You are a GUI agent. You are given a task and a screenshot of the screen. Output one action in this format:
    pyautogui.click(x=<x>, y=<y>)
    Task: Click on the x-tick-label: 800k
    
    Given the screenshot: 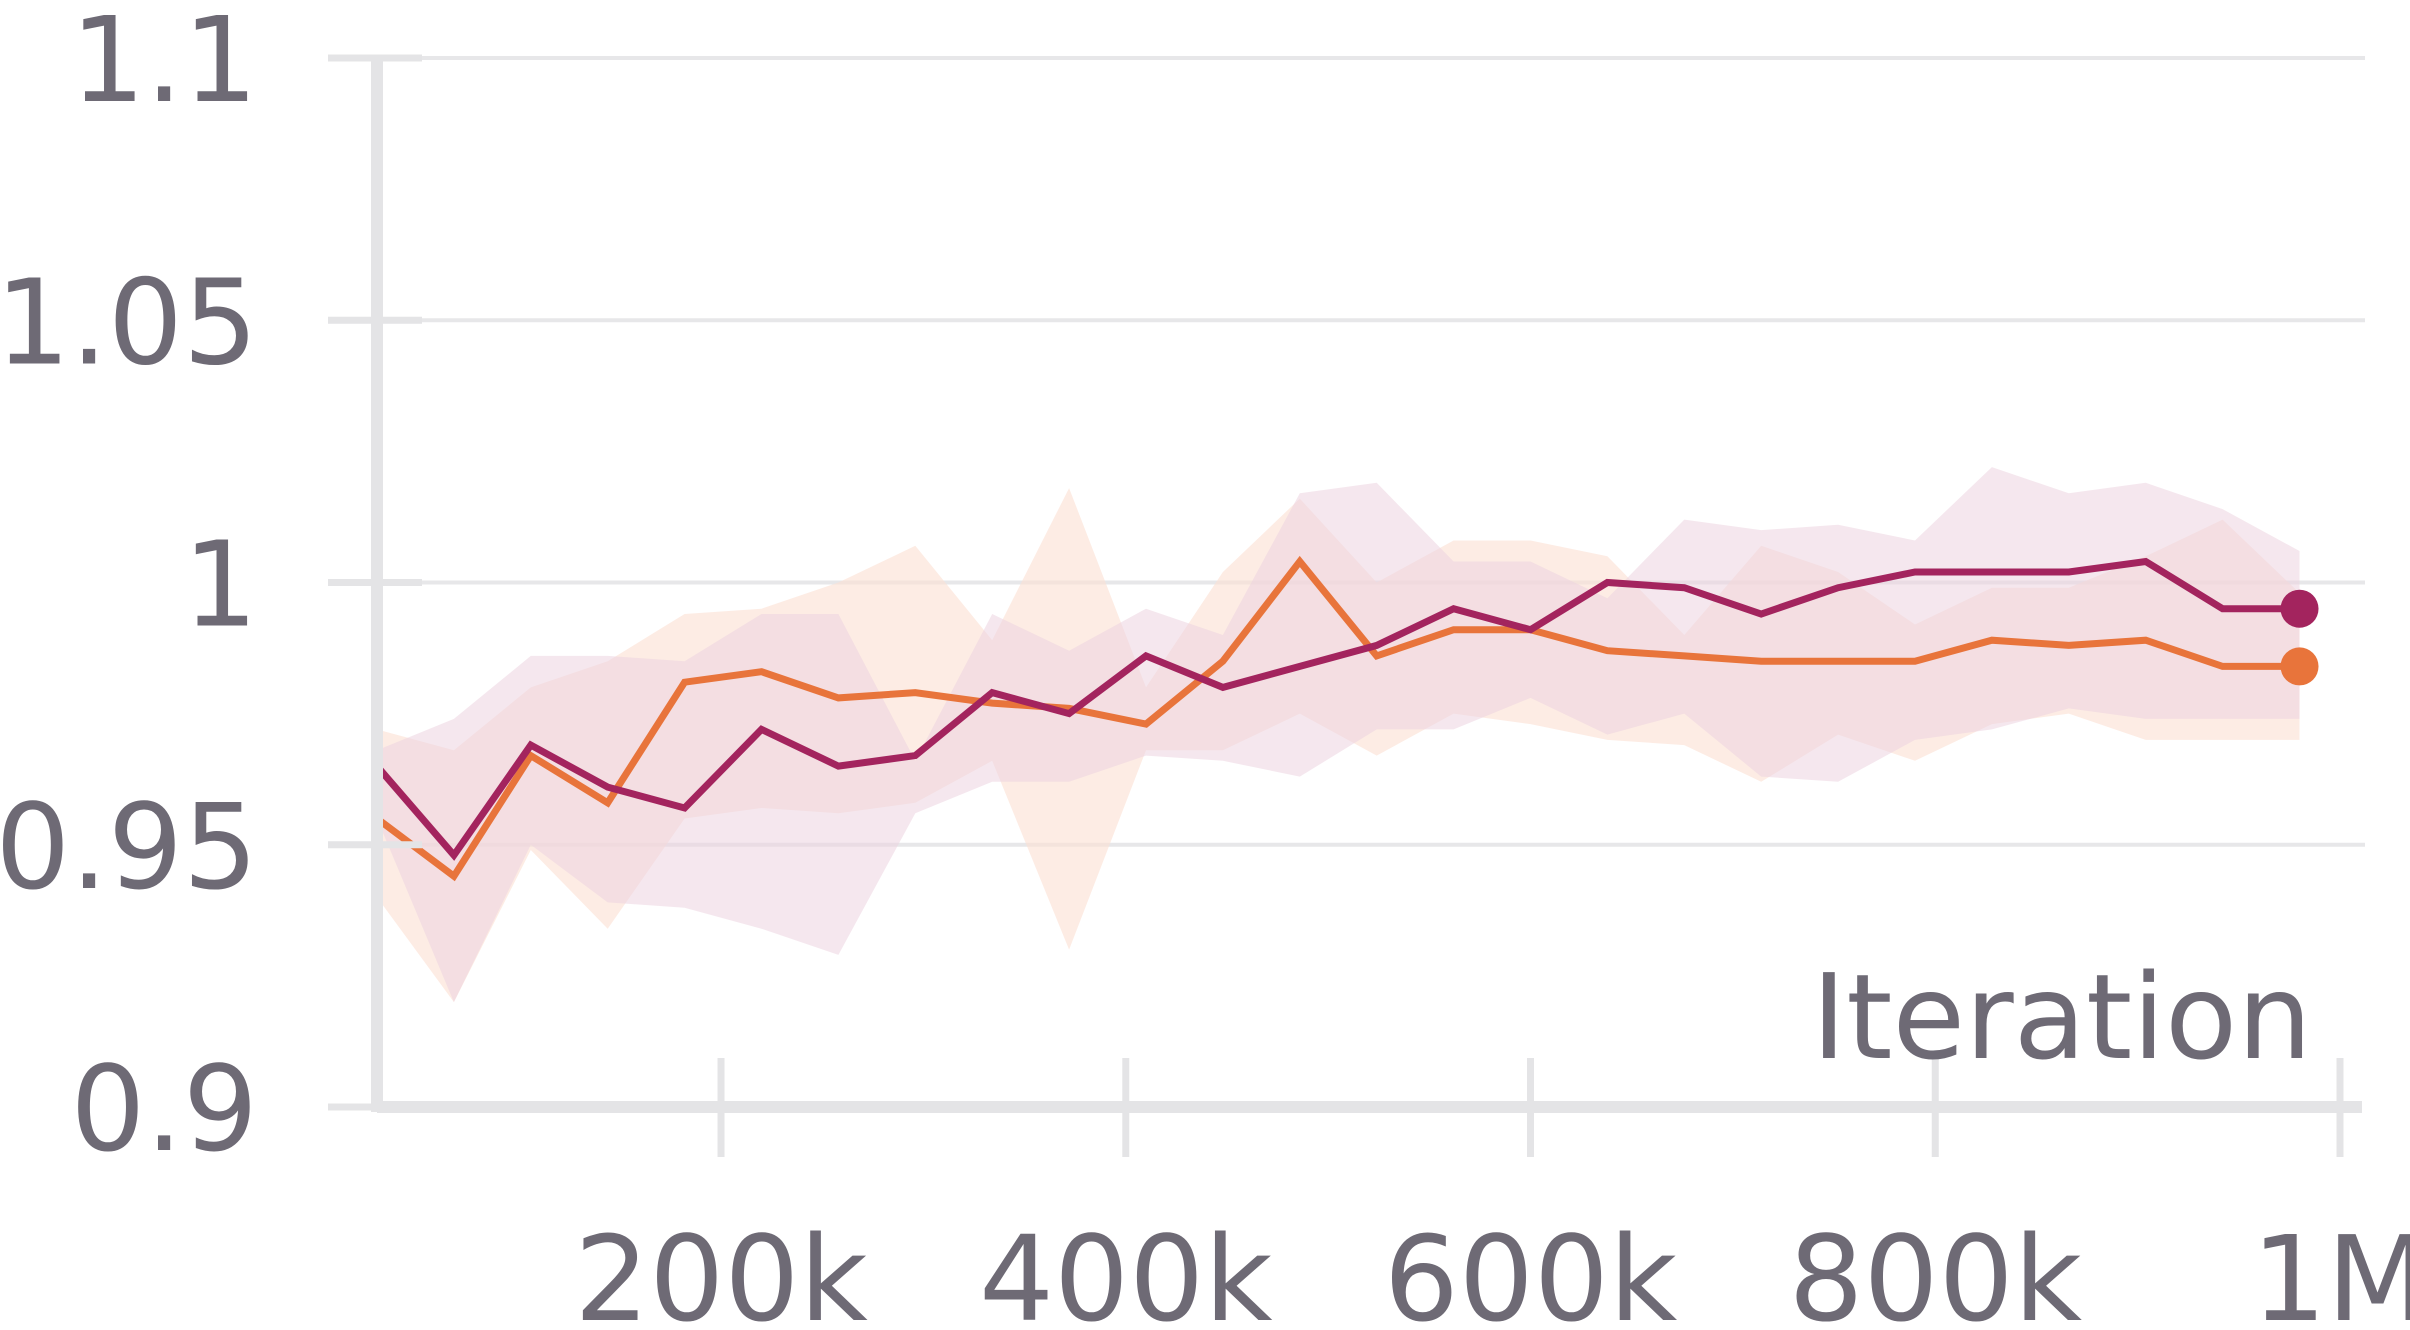 What is the action you would take?
    pyautogui.click(x=1935, y=1270)
    